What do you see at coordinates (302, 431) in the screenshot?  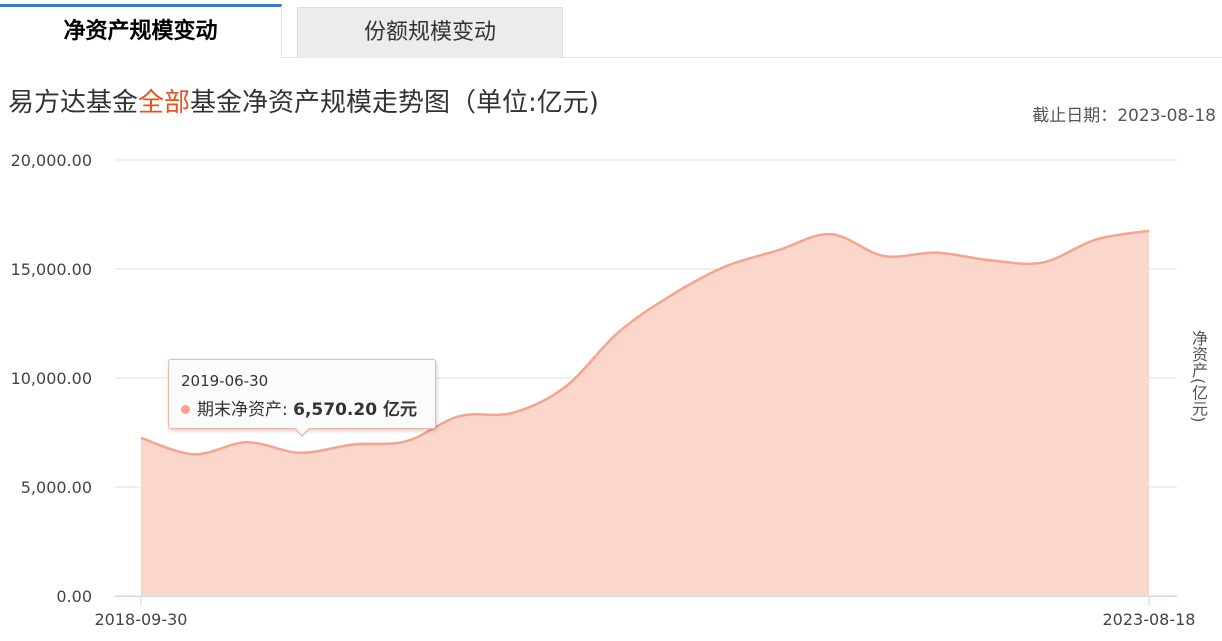 I see `tooltip-pointer-inner` at bounding box center [302, 431].